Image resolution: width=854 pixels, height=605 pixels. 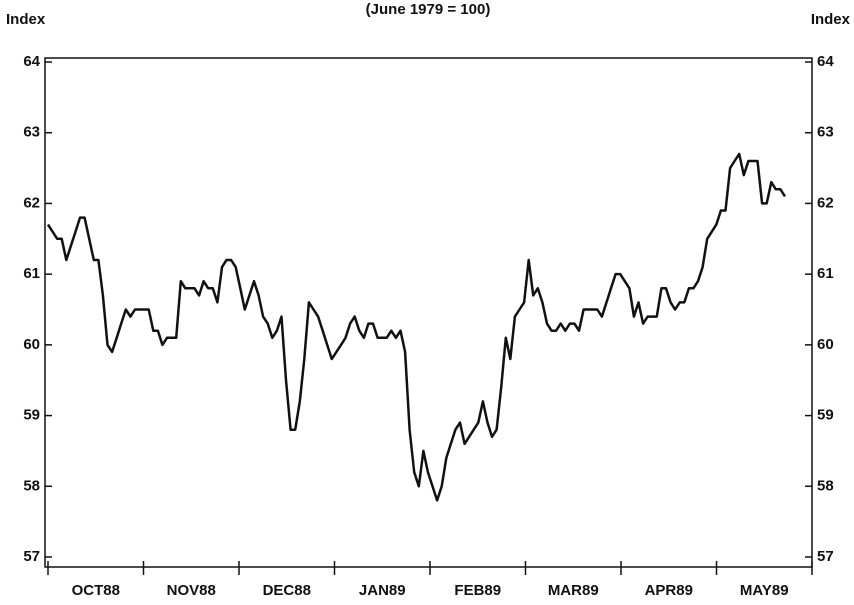 I want to click on y2-tick-label: 58, so click(x=825, y=485).